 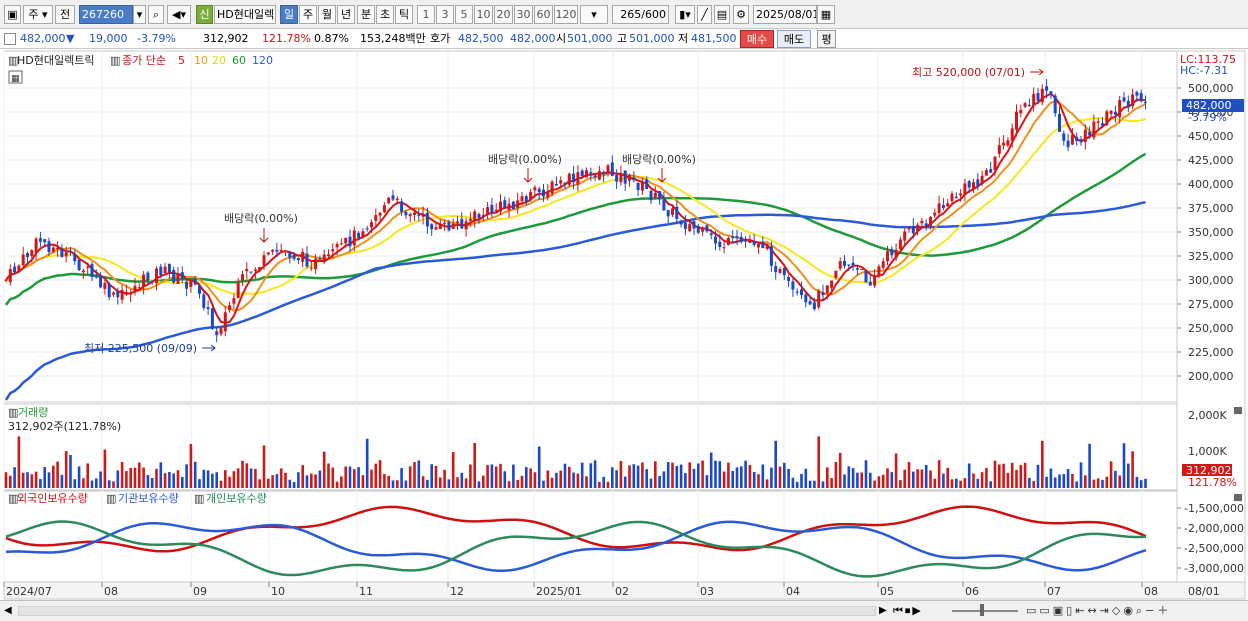 What do you see at coordinates (1238, 410) in the screenshot?
I see `volume-pane-close-icon` at bounding box center [1238, 410].